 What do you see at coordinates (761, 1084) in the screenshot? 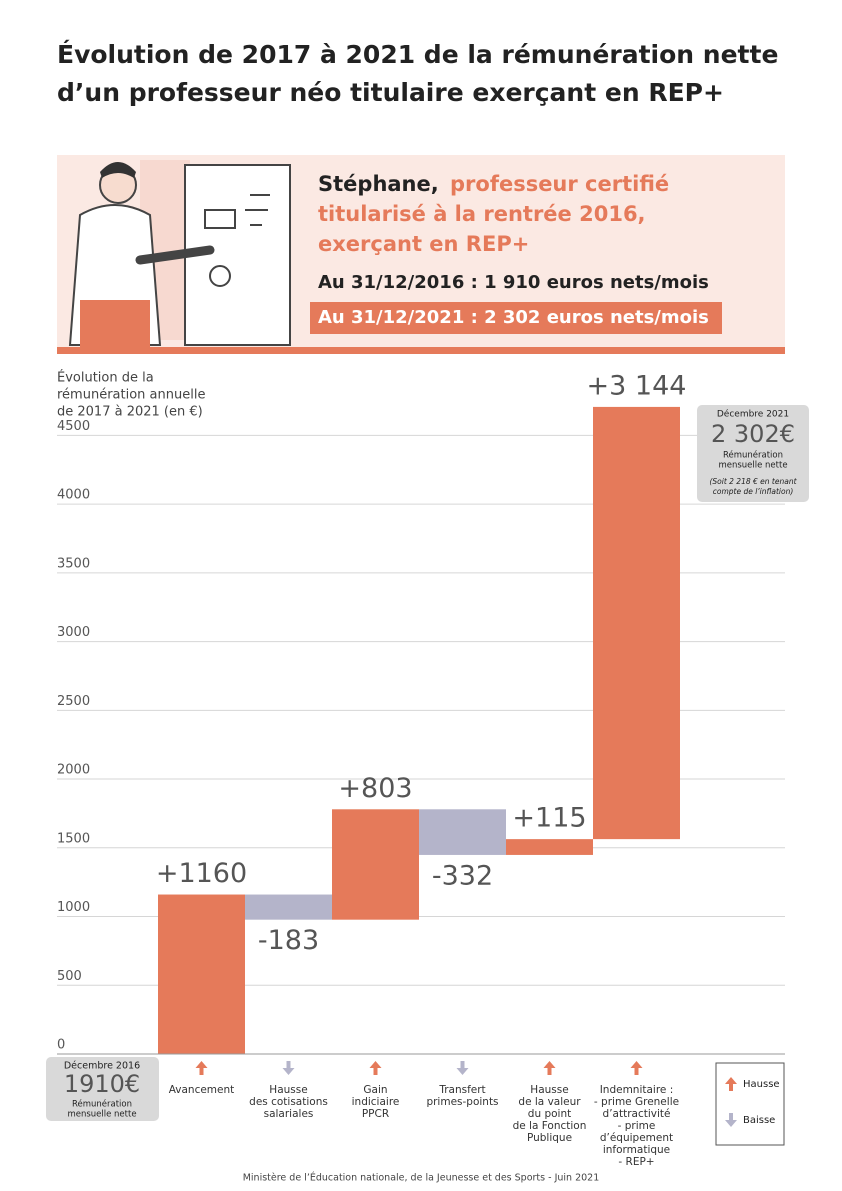
I see `legend-label: Hausse` at bounding box center [761, 1084].